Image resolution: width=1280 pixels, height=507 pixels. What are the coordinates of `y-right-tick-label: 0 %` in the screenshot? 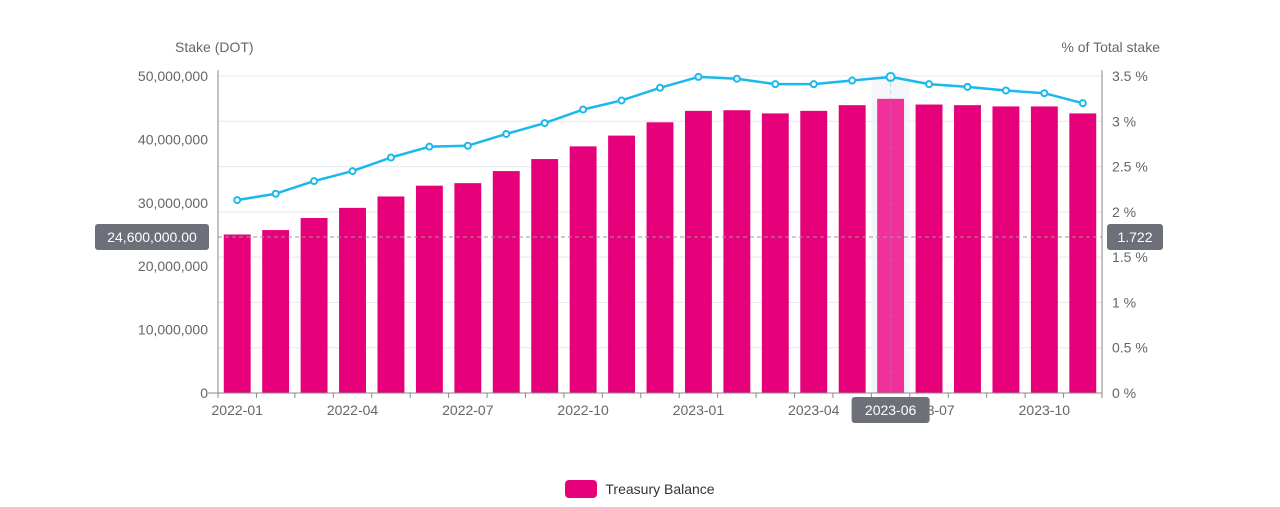 It's located at (1124, 393).